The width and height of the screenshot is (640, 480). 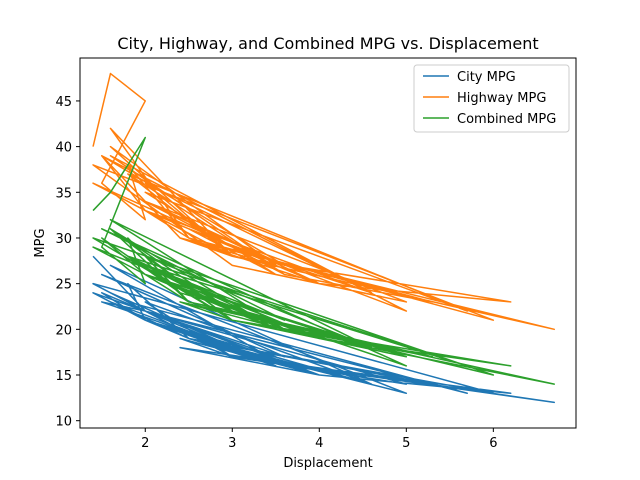 I want to click on y-tick-label: 40, so click(x=63, y=148).